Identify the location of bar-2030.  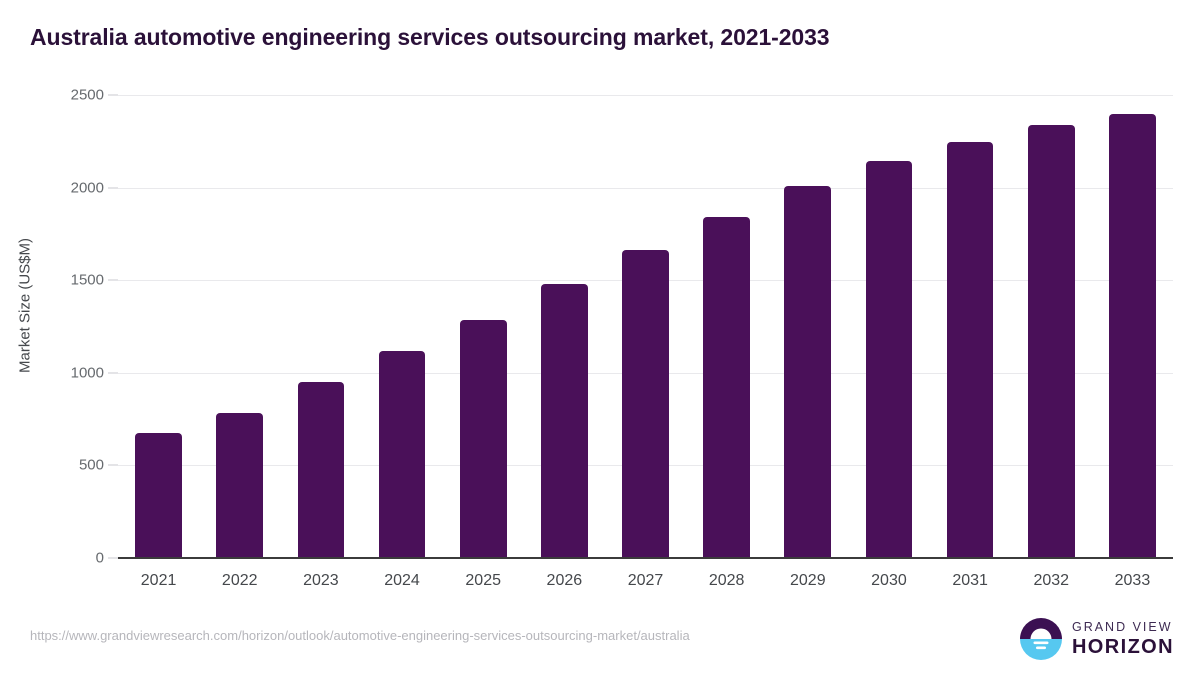
(889, 359).